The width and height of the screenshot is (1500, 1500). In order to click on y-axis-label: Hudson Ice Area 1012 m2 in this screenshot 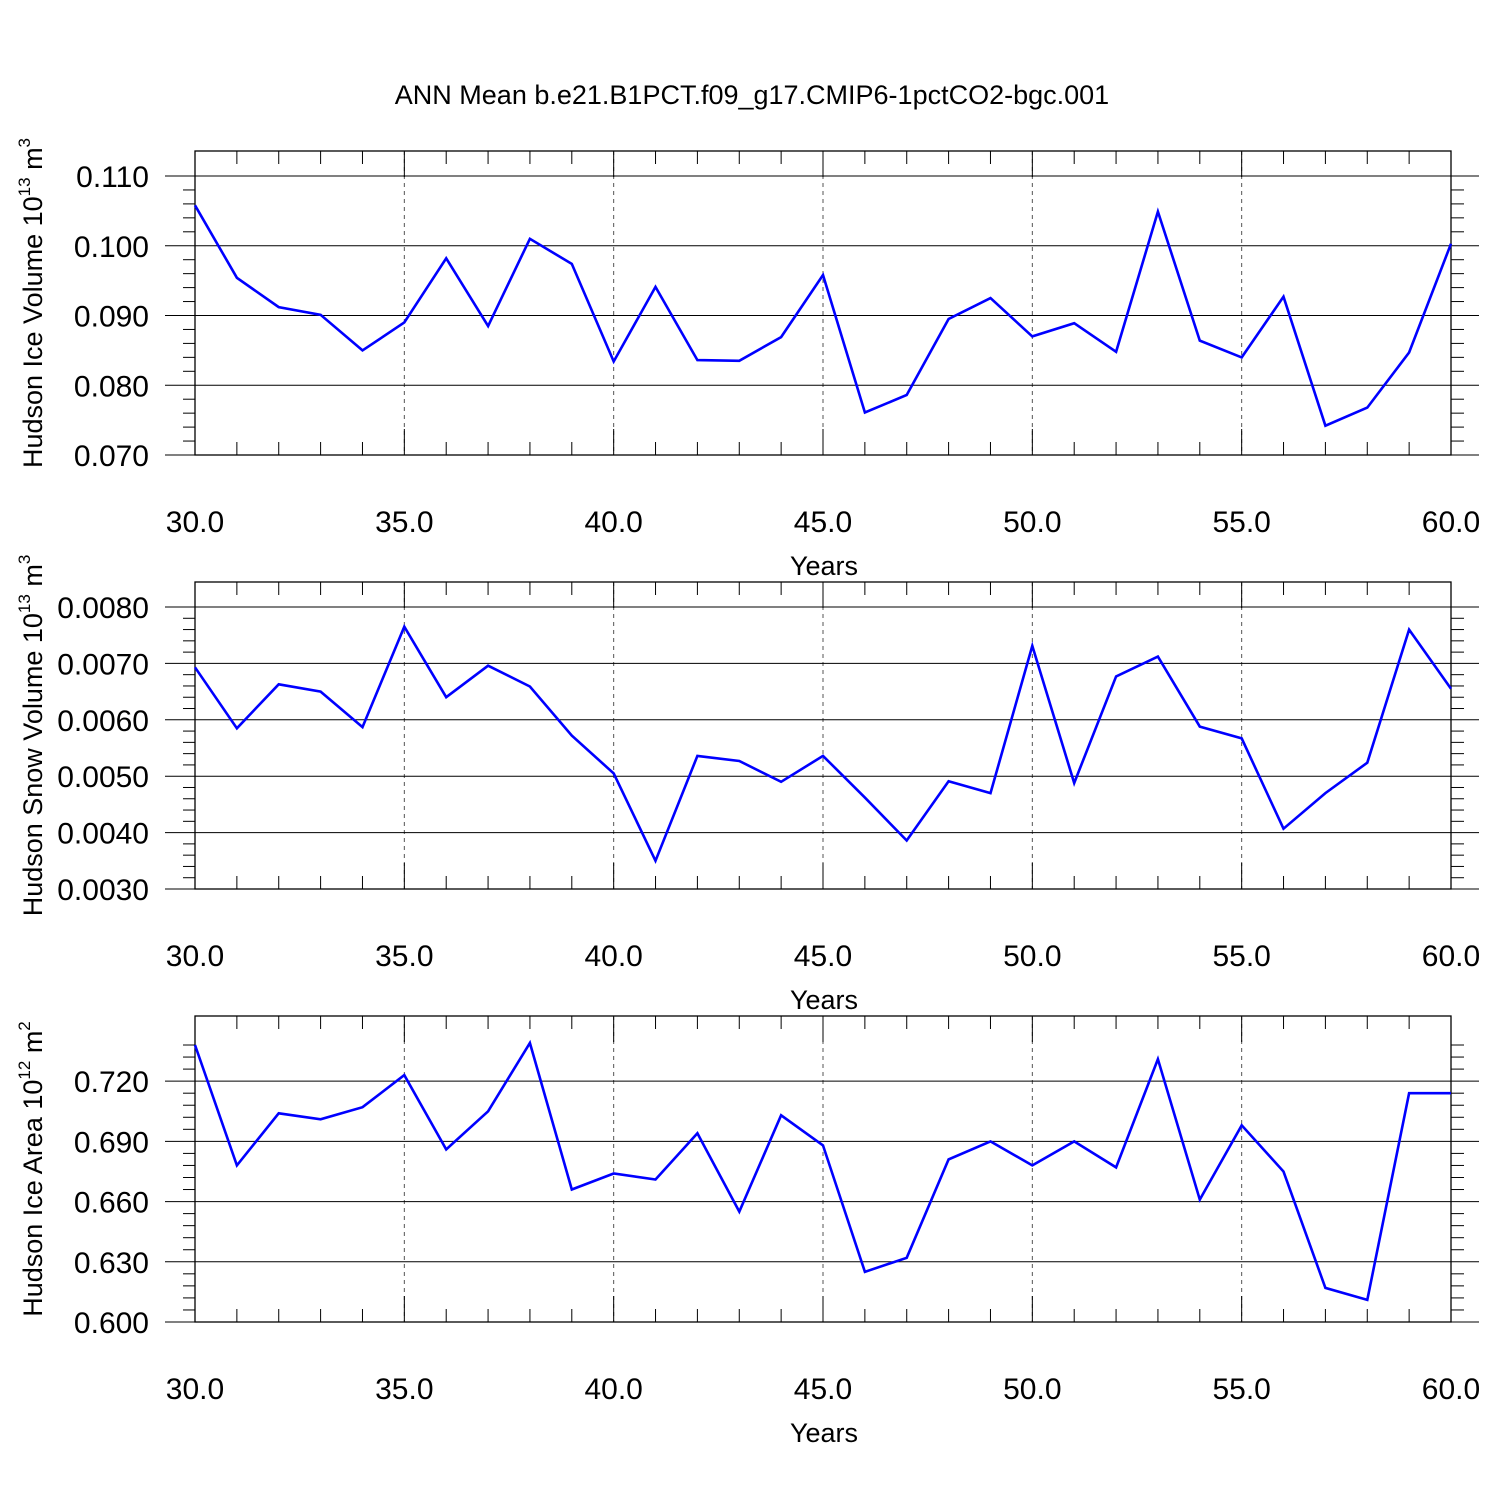, I will do `click(31, 1169)`.